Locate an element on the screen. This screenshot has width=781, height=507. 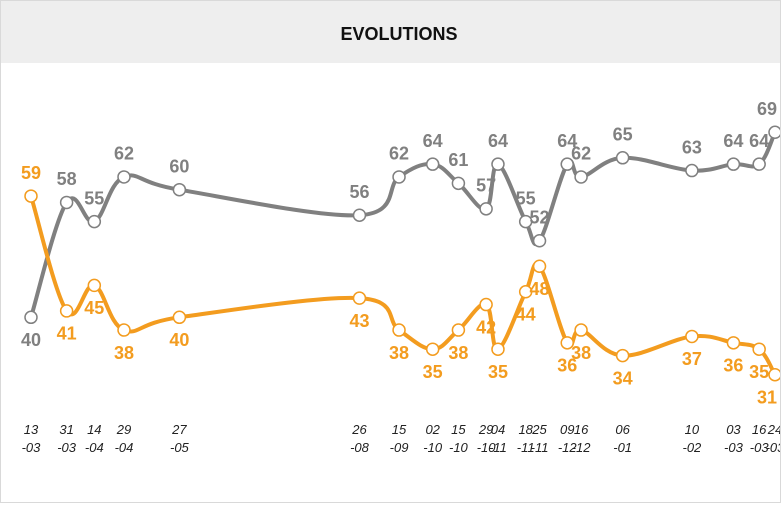
data-label: 37 is located at coordinates (692, 359).